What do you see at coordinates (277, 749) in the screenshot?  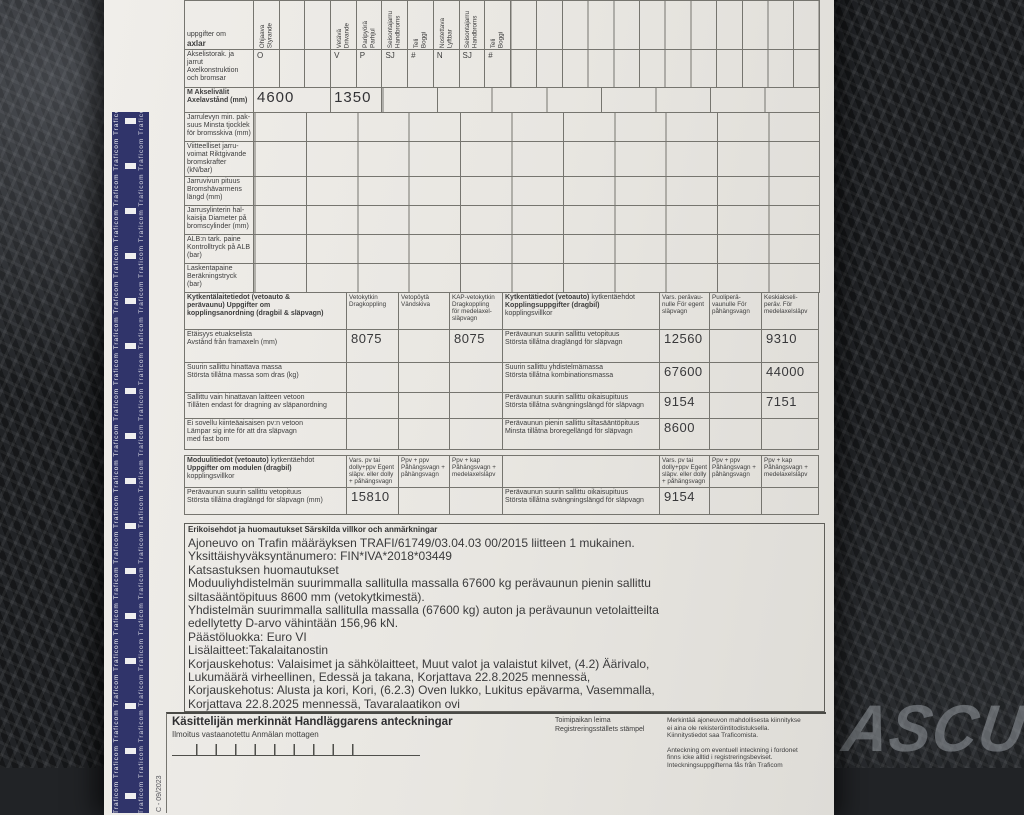 I see `ruler-ticks` at bounding box center [277, 749].